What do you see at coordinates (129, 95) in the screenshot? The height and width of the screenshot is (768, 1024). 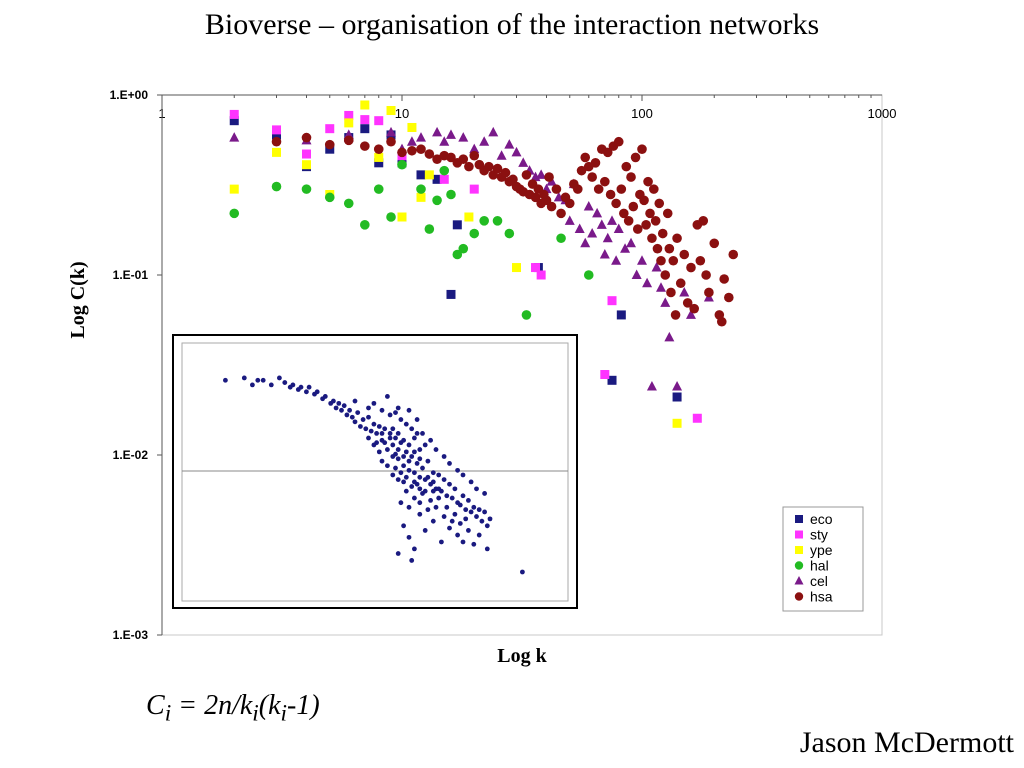 I see `y-tick-label: 1.E+00` at bounding box center [129, 95].